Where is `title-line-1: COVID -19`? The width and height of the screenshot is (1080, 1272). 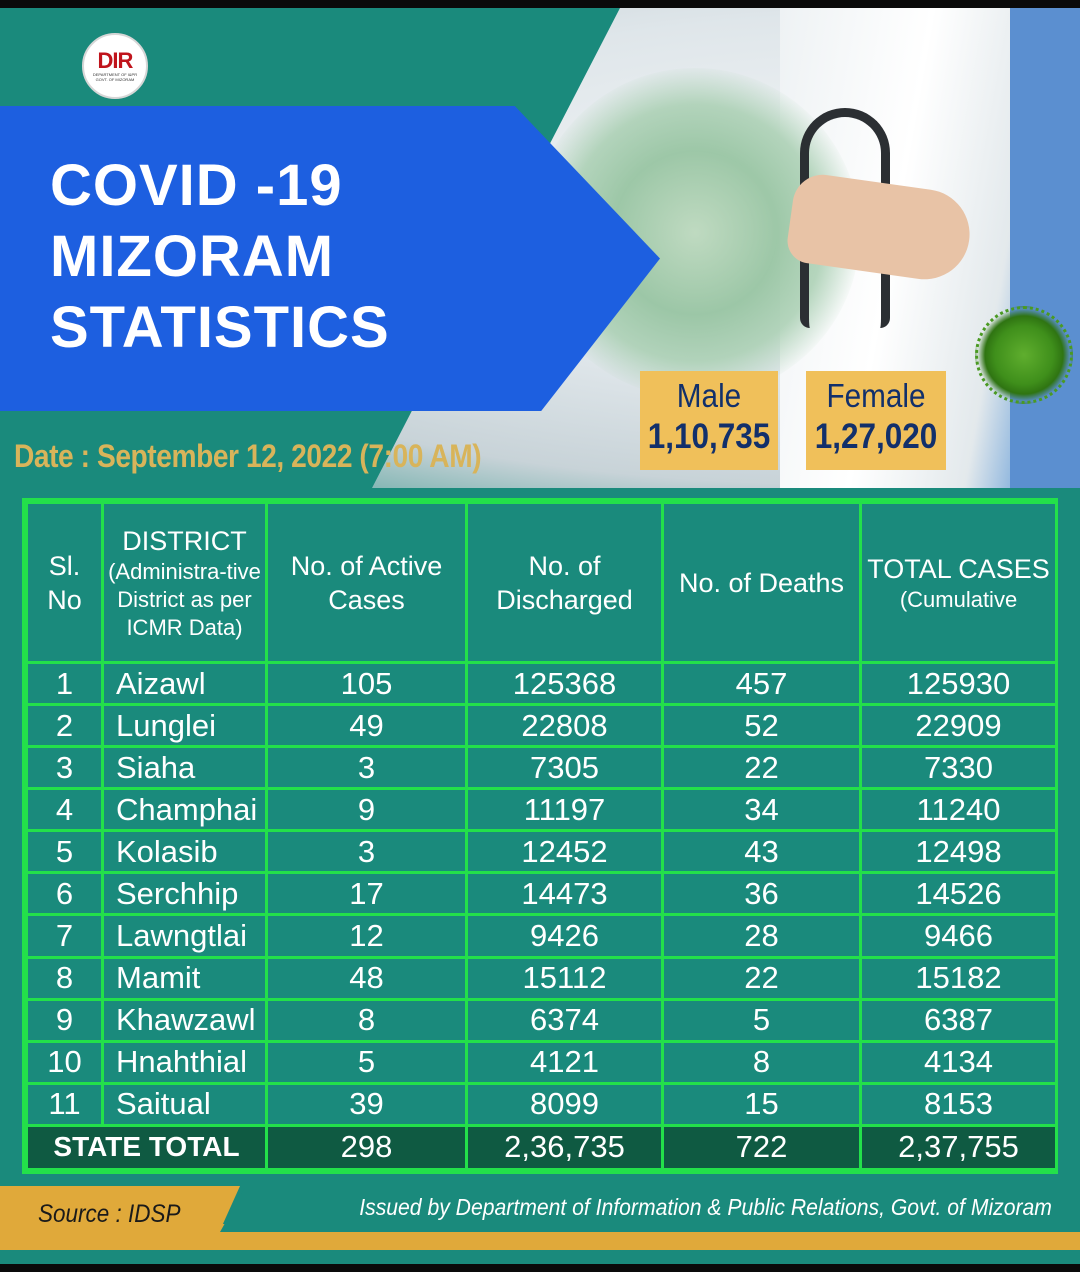 title-line-1: COVID -19 is located at coordinates (196, 185).